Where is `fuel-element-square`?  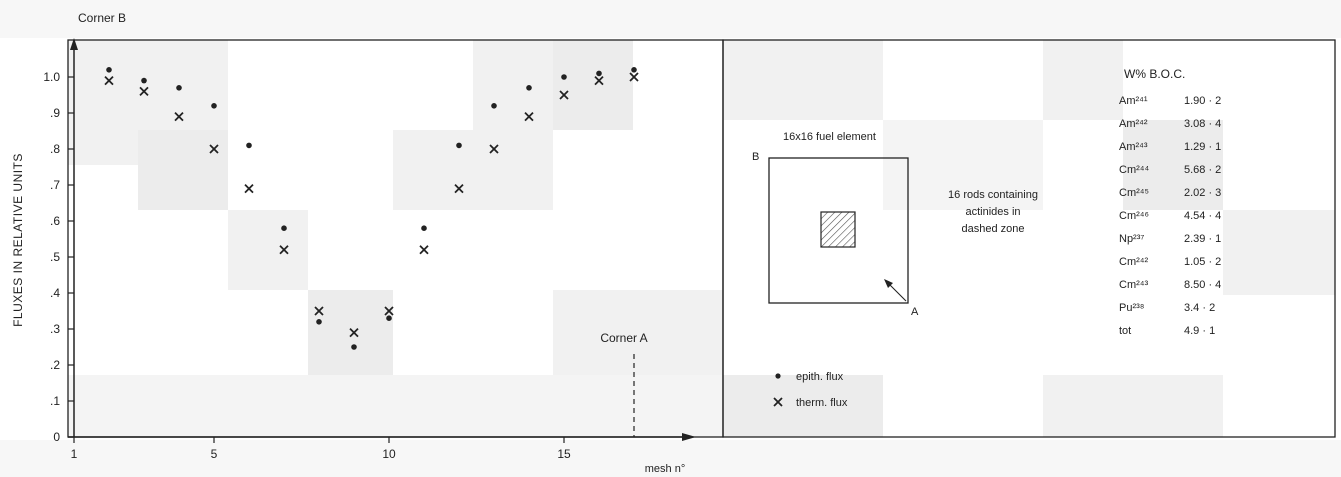 fuel-element-square is located at coordinates (838, 230).